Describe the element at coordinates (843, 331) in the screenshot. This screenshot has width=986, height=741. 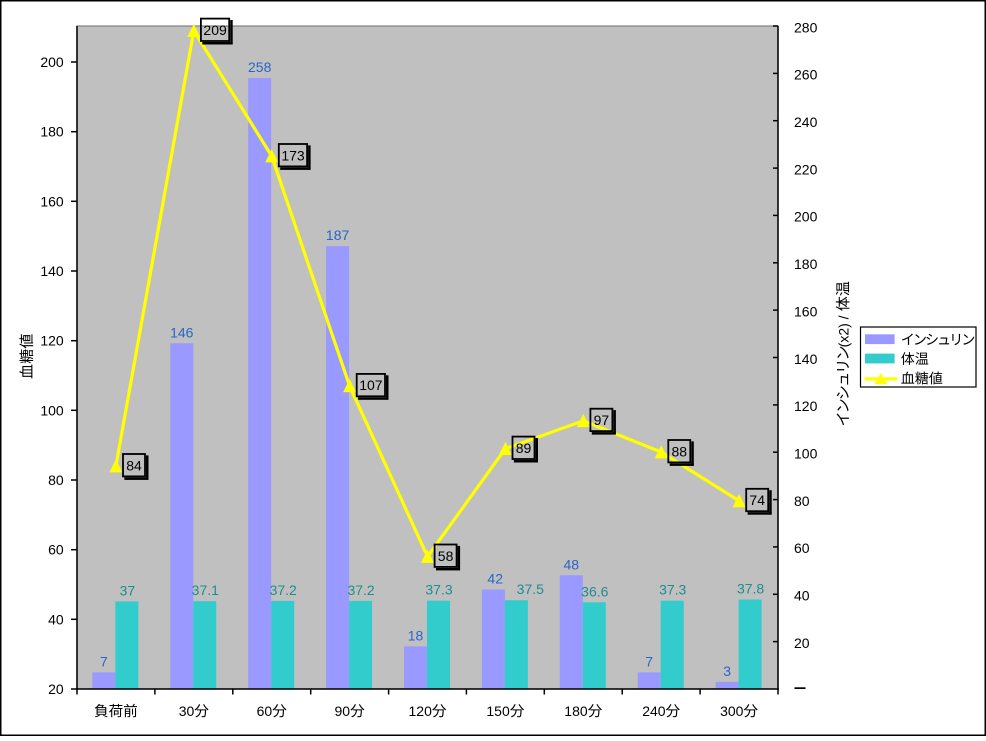
I see `svg-text: (x2) /` at that location.